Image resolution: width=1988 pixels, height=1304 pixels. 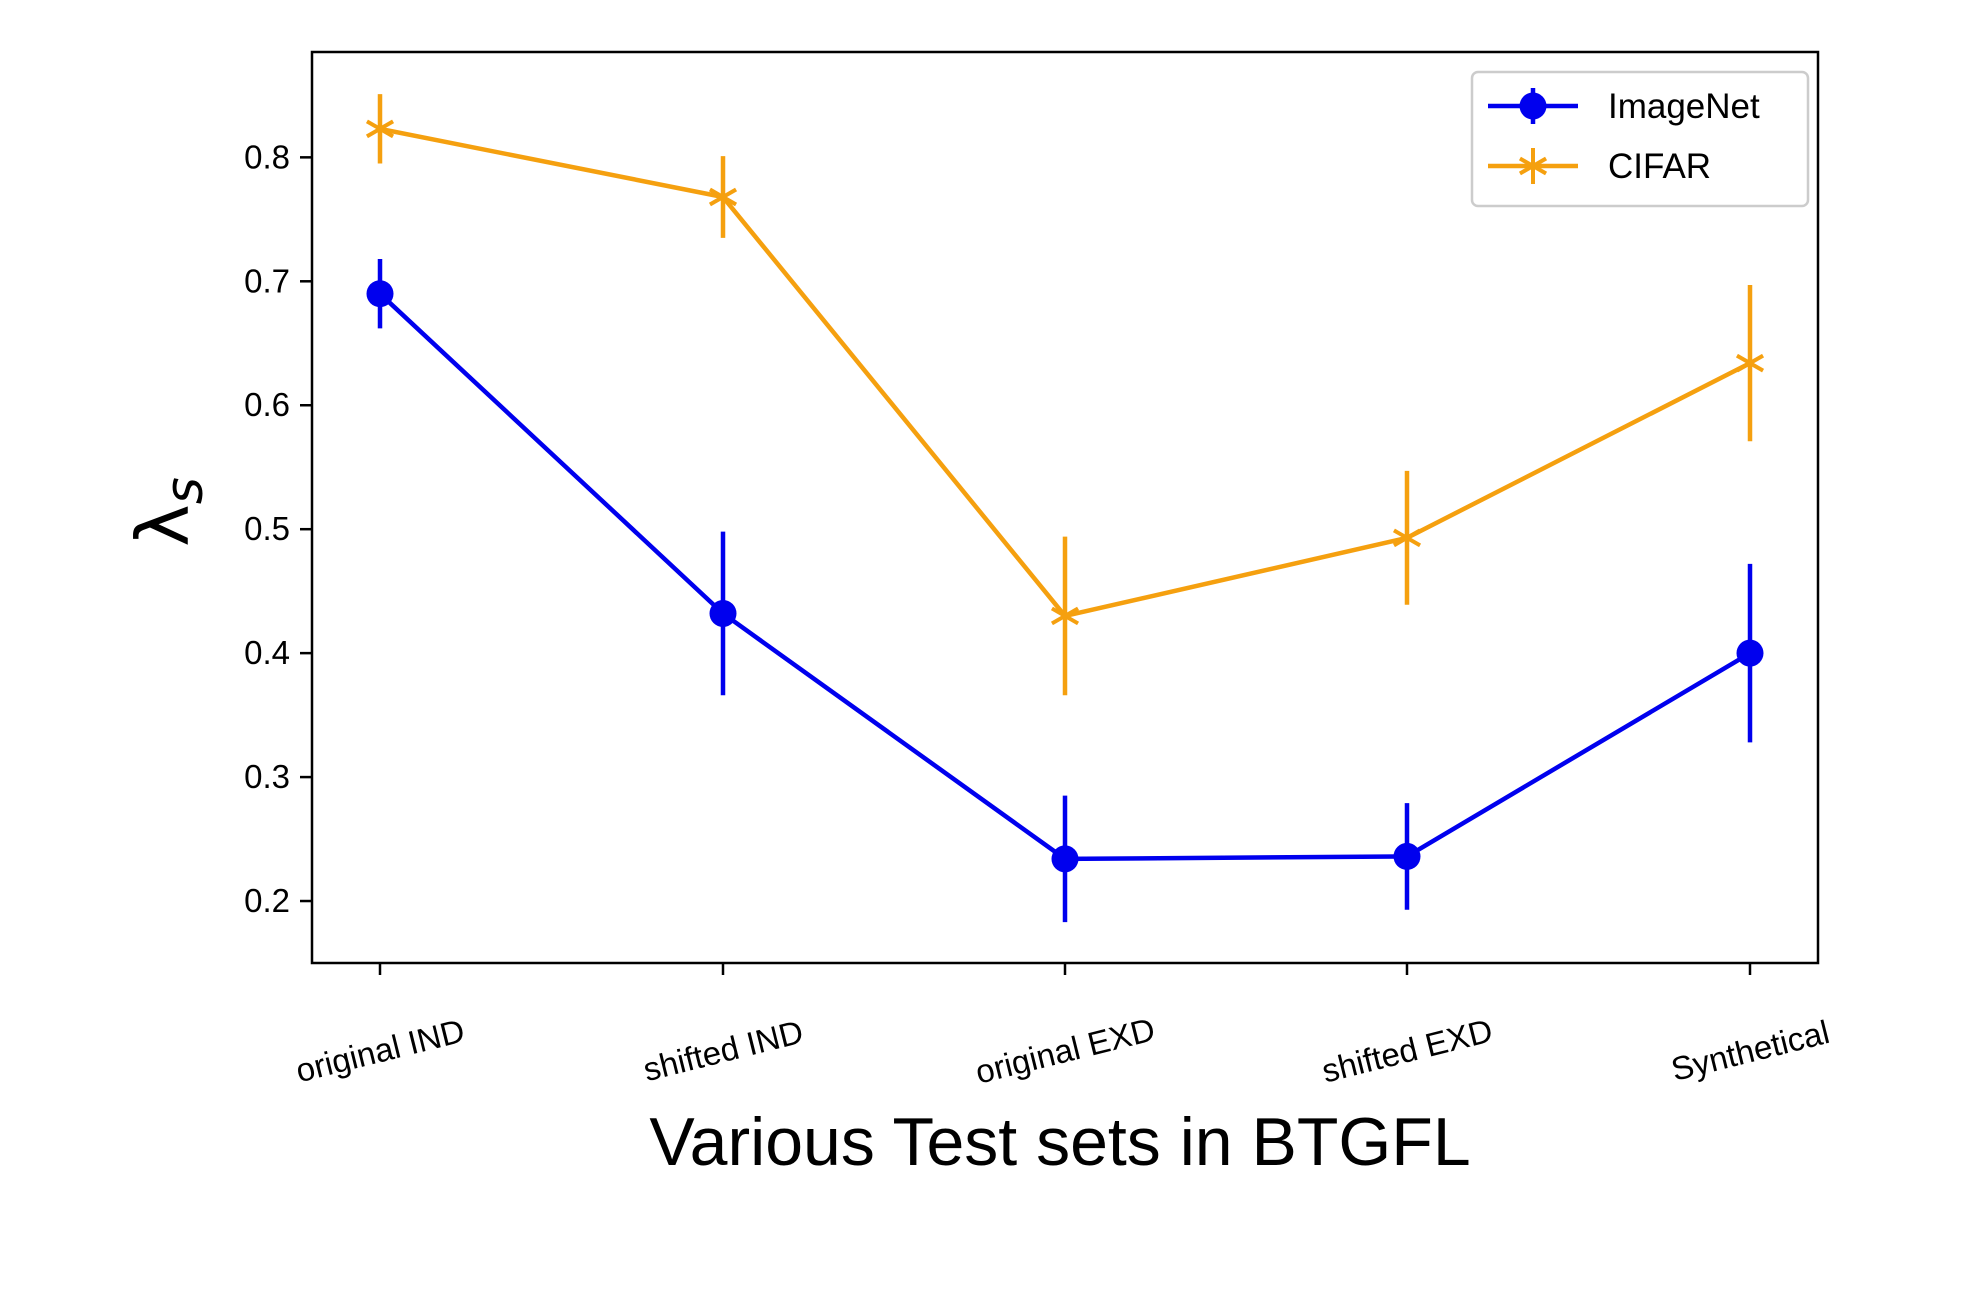 I want to click on legend-entry-imagenet: ImageNet, so click(x=1624, y=106).